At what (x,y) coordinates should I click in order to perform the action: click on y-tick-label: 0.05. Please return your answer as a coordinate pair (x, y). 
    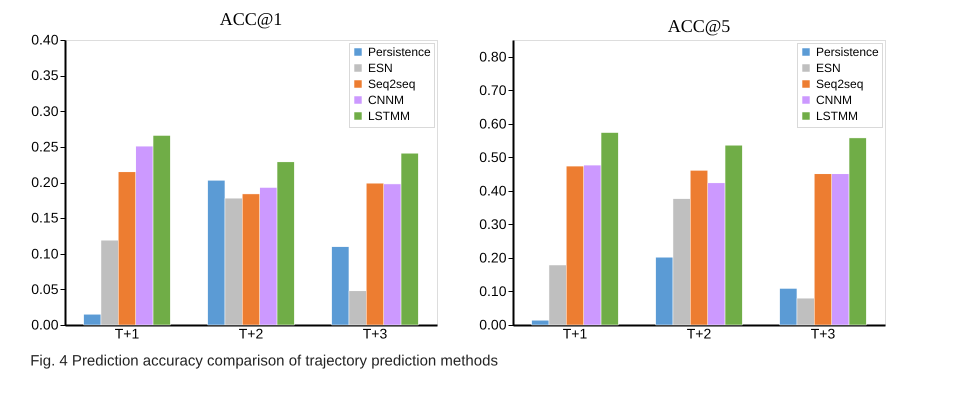
    Looking at the image, I should click on (45, 288).